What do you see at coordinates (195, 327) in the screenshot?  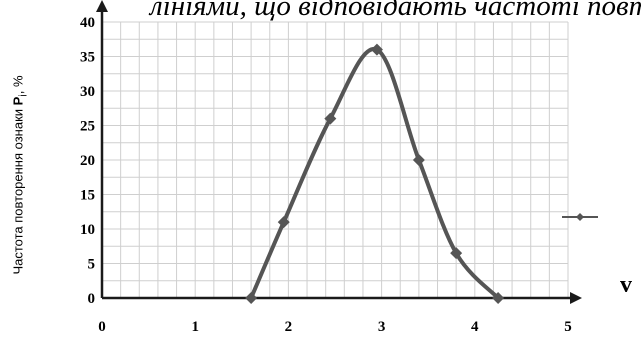 I see `x-tick-label: 1` at bounding box center [195, 327].